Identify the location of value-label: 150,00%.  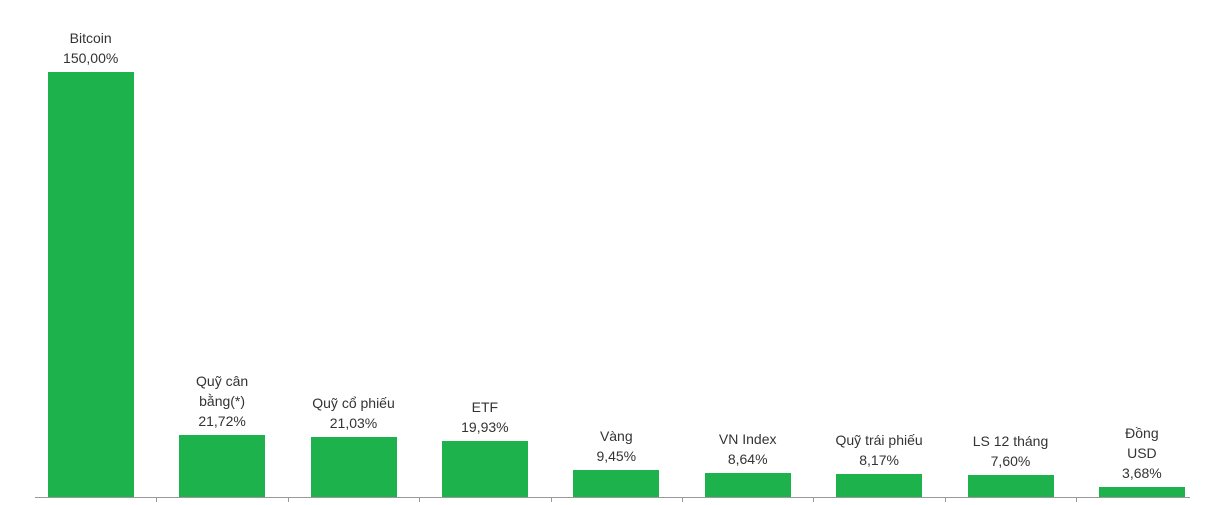
(91, 58).